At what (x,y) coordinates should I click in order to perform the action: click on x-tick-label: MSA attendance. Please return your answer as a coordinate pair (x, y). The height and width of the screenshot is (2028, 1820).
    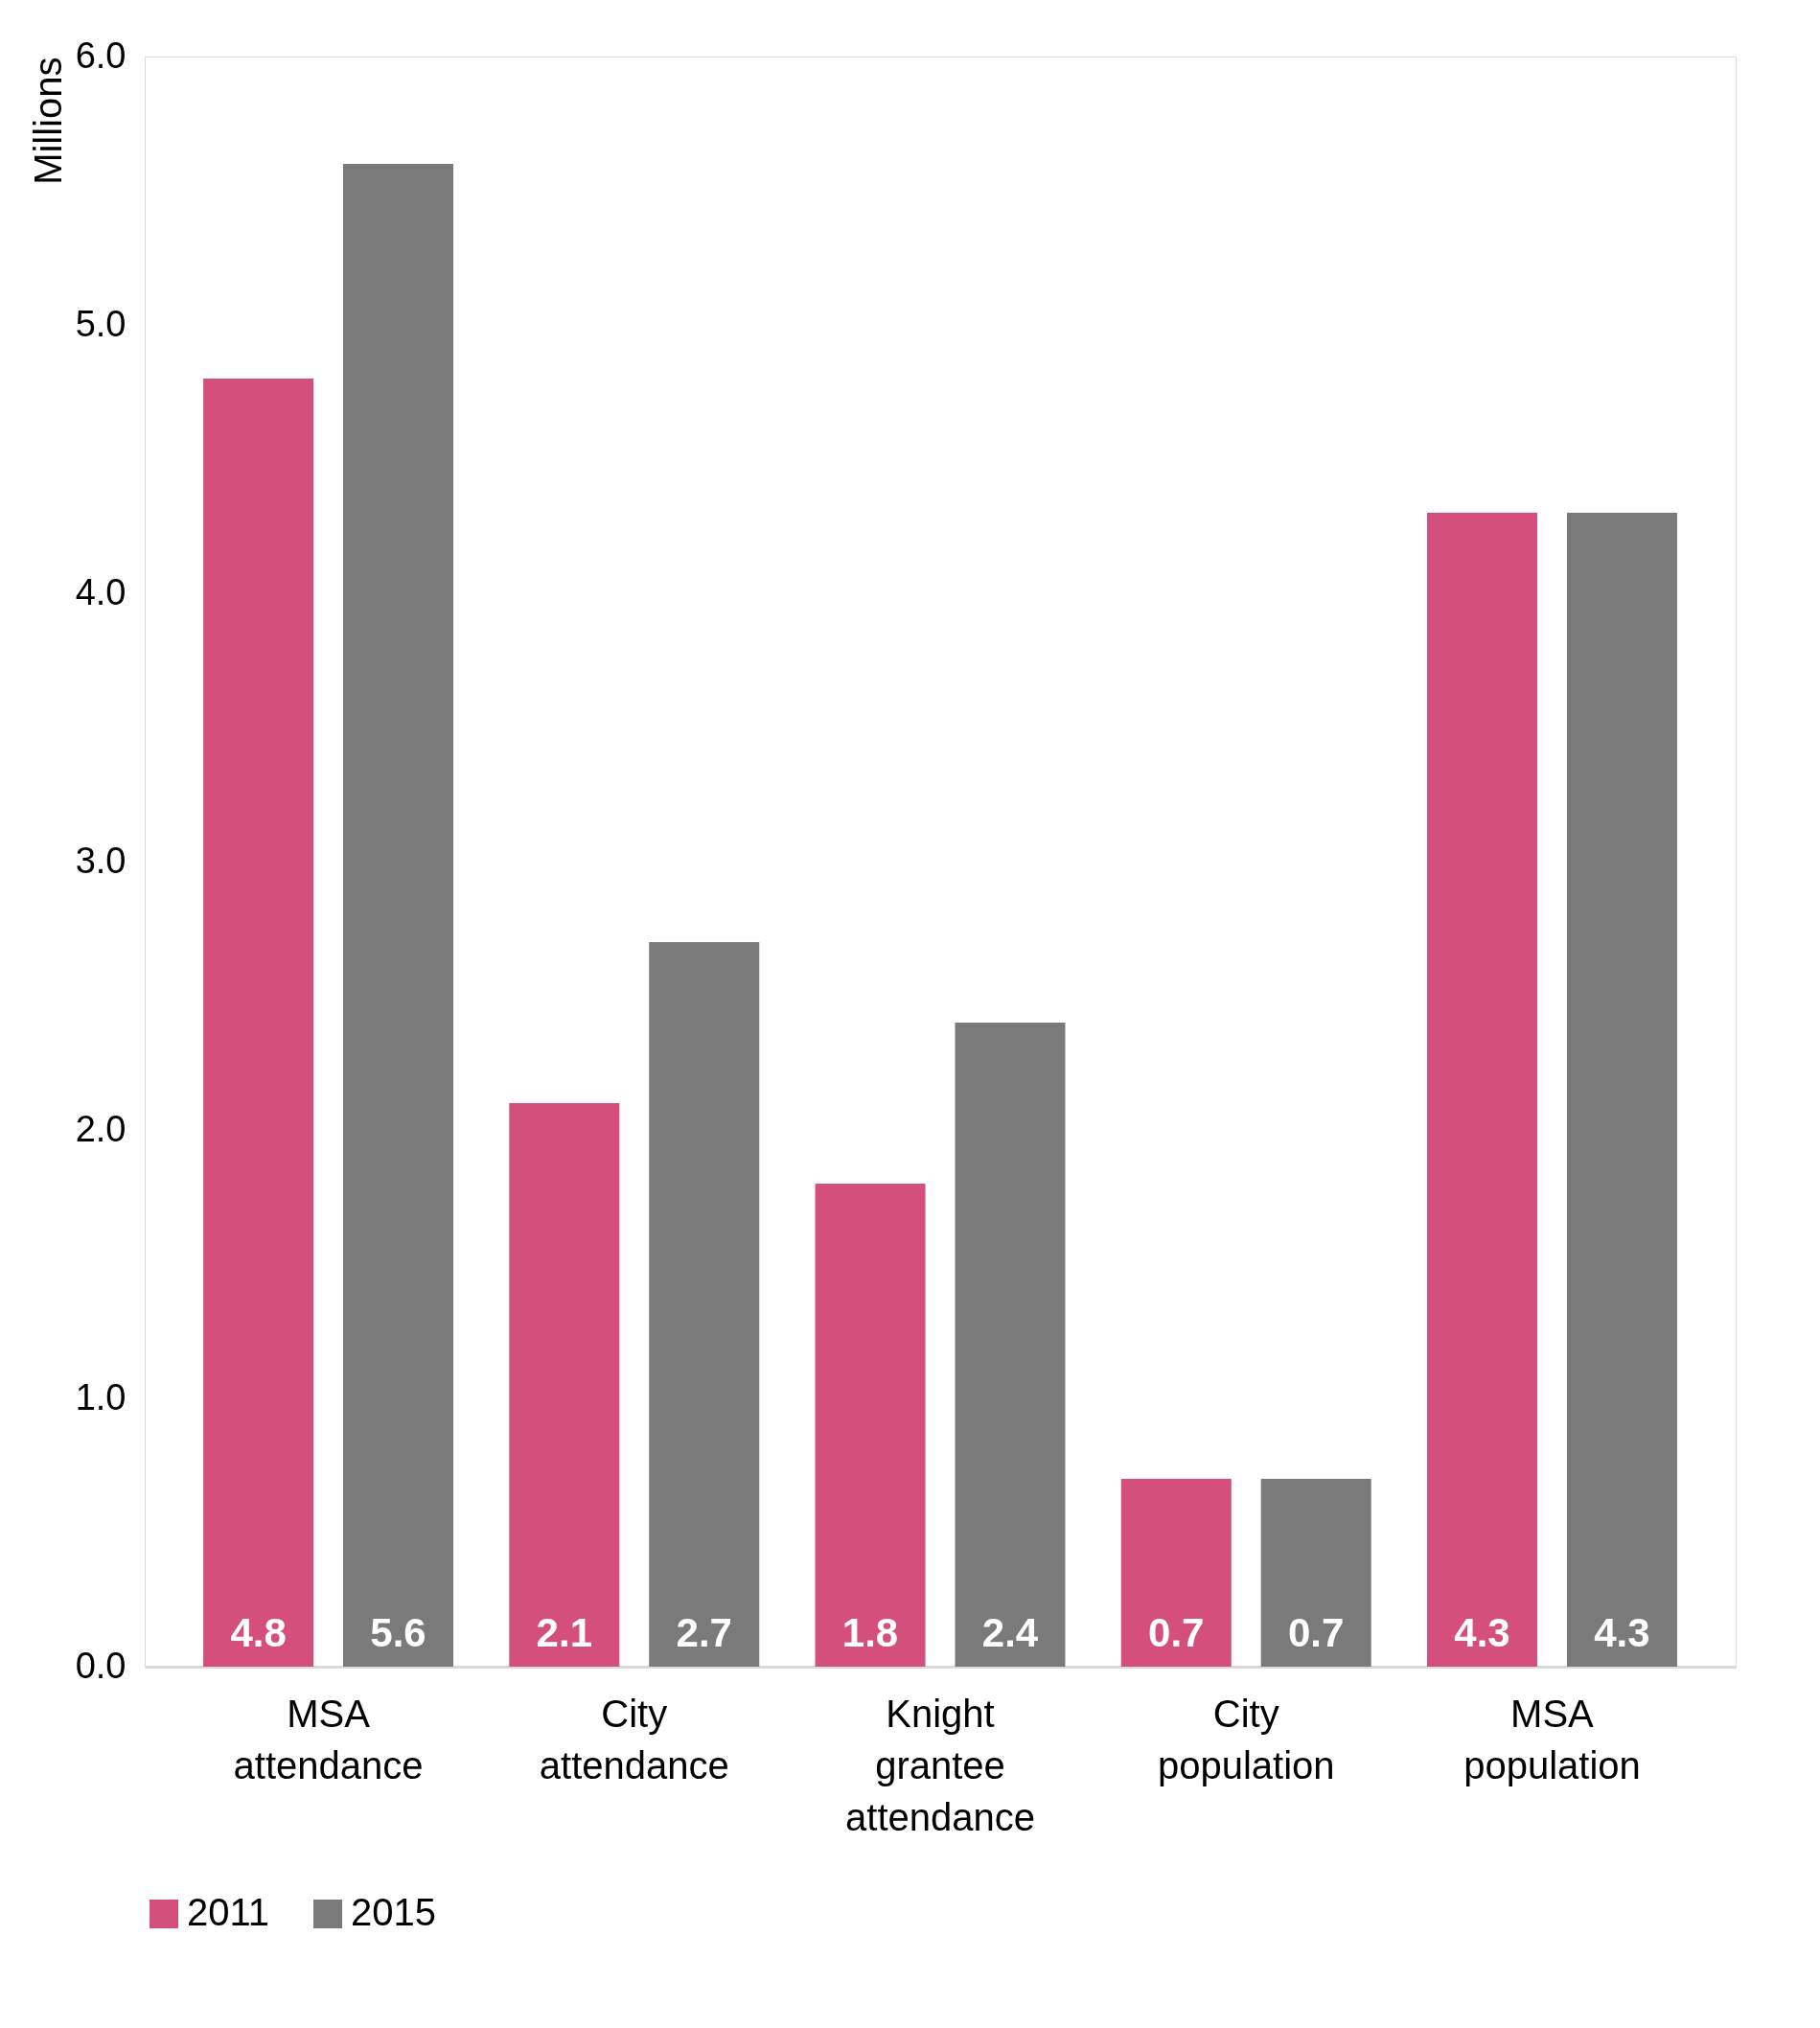
    Looking at the image, I should click on (328, 1739).